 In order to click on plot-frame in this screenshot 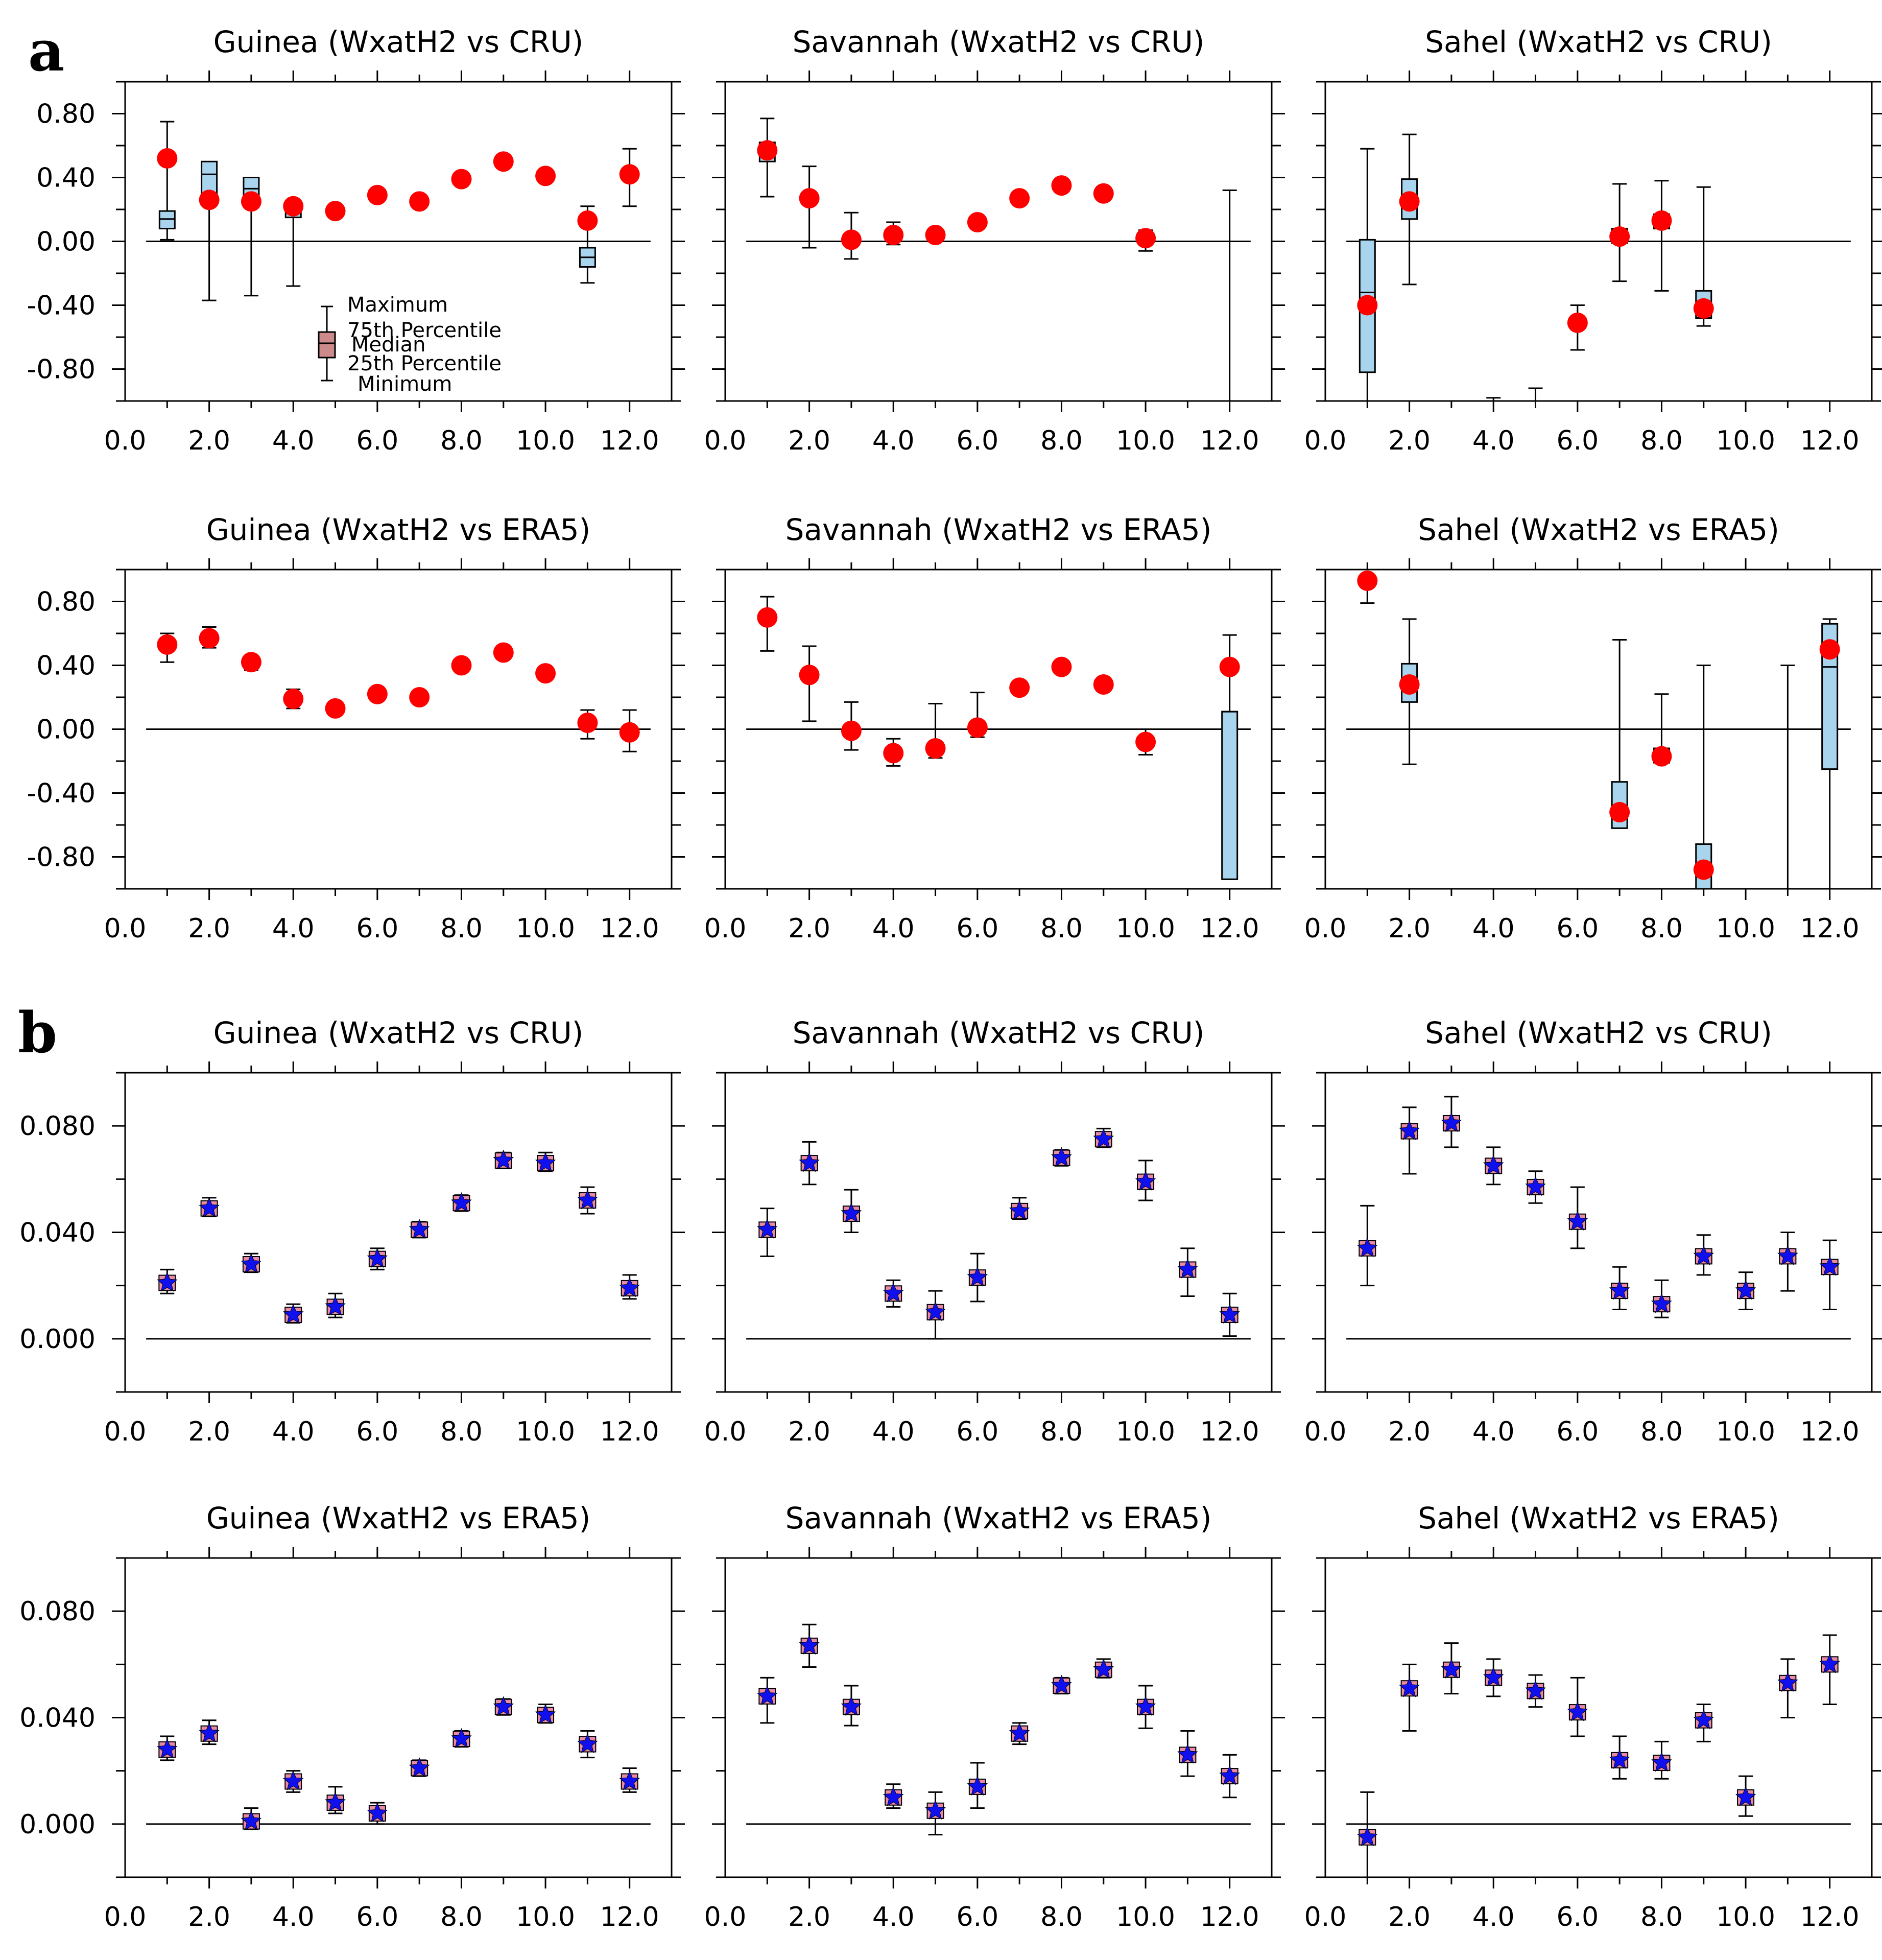, I will do `click(398, 1232)`.